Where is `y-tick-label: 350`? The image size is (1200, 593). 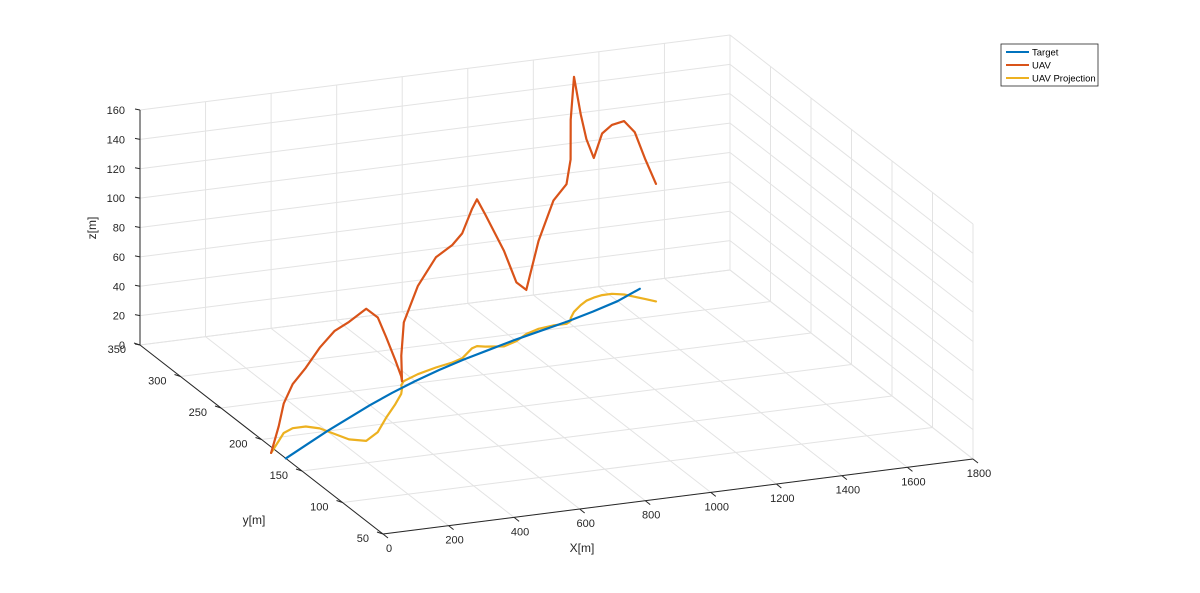
y-tick-label: 350 is located at coordinates (117, 350).